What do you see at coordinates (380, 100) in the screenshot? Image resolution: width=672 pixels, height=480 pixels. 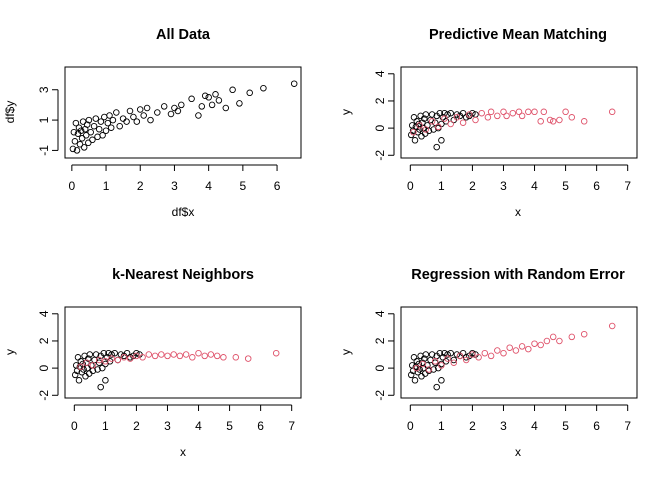 I see `y-tick-label: 2` at bounding box center [380, 100].